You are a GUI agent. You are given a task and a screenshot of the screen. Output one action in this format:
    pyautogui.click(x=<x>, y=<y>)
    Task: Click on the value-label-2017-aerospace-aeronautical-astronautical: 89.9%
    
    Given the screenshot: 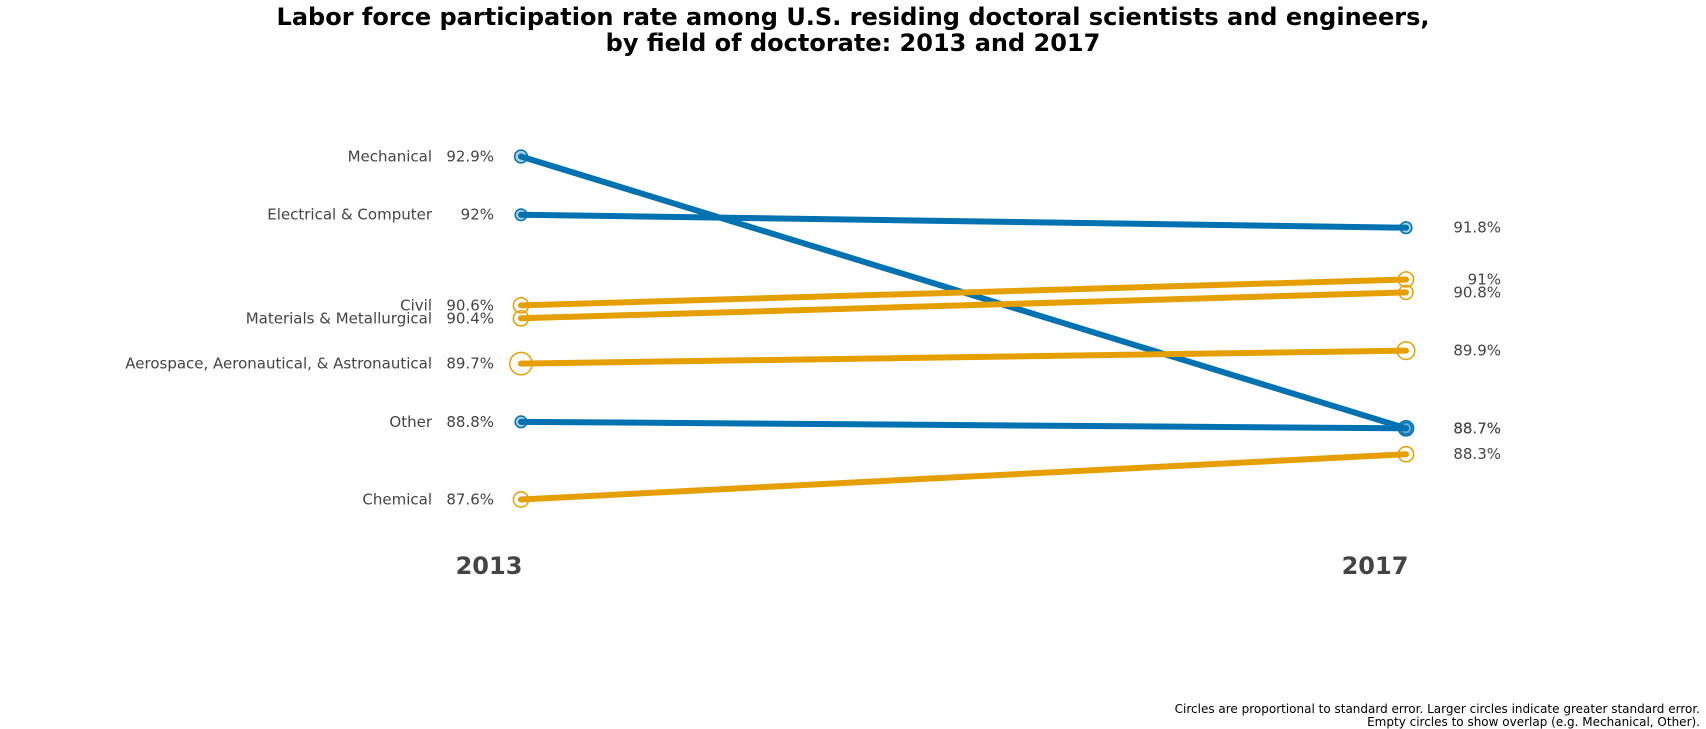 What is the action you would take?
    pyautogui.click(x=1477, y=351)
    